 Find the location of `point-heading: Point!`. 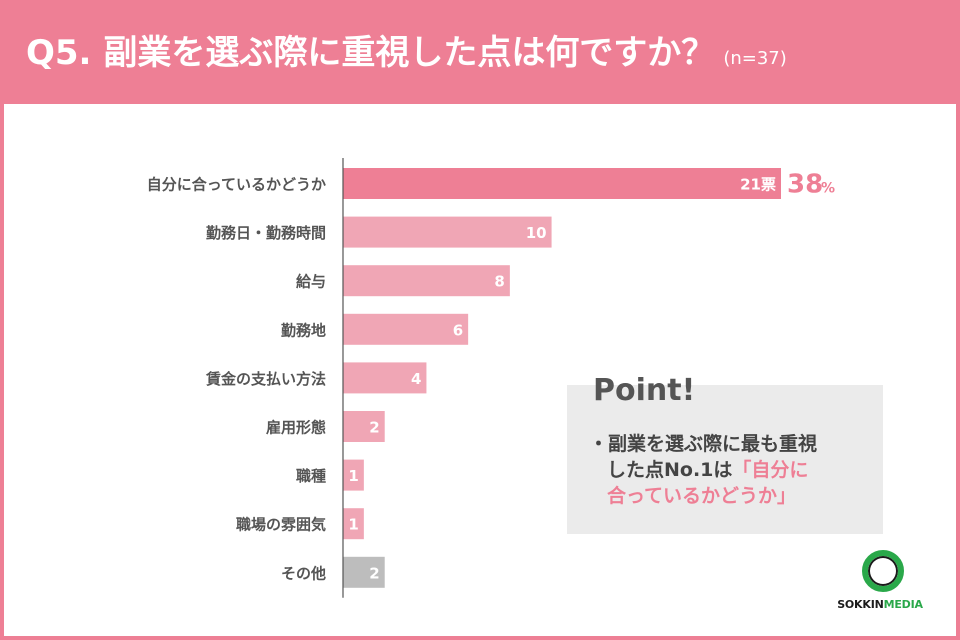

point-heading: Point! is located at coordinates (644, 390).